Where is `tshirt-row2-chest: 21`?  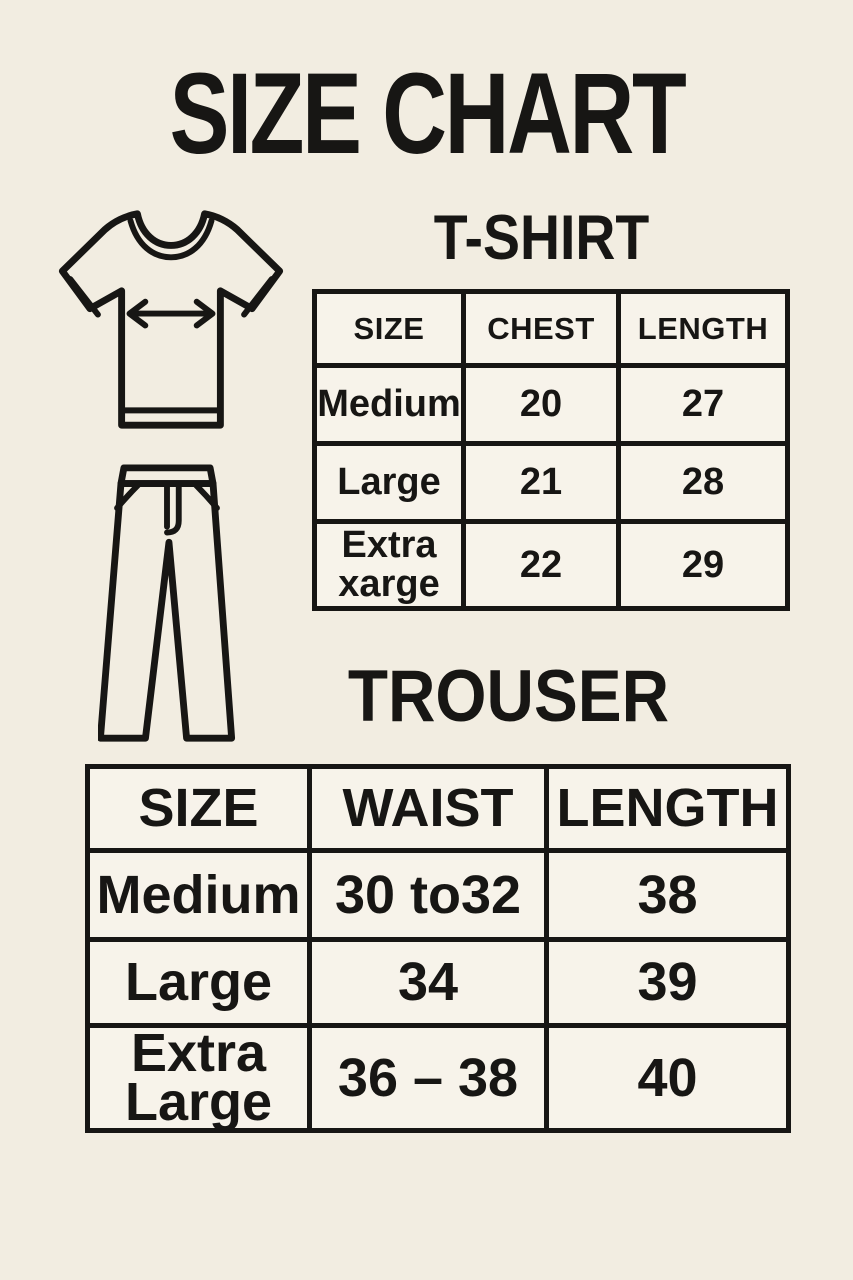 tshirt-row2-chest: 21 is located at coordinates (543, 485).